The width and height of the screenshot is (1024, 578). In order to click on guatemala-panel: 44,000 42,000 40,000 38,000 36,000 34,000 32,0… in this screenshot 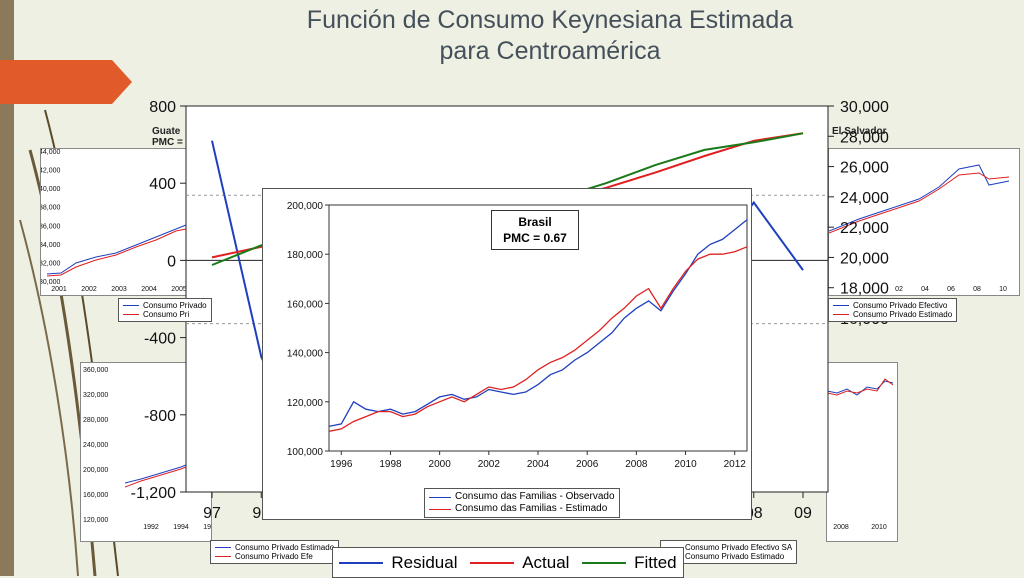, I will do `click(120, 222)`.